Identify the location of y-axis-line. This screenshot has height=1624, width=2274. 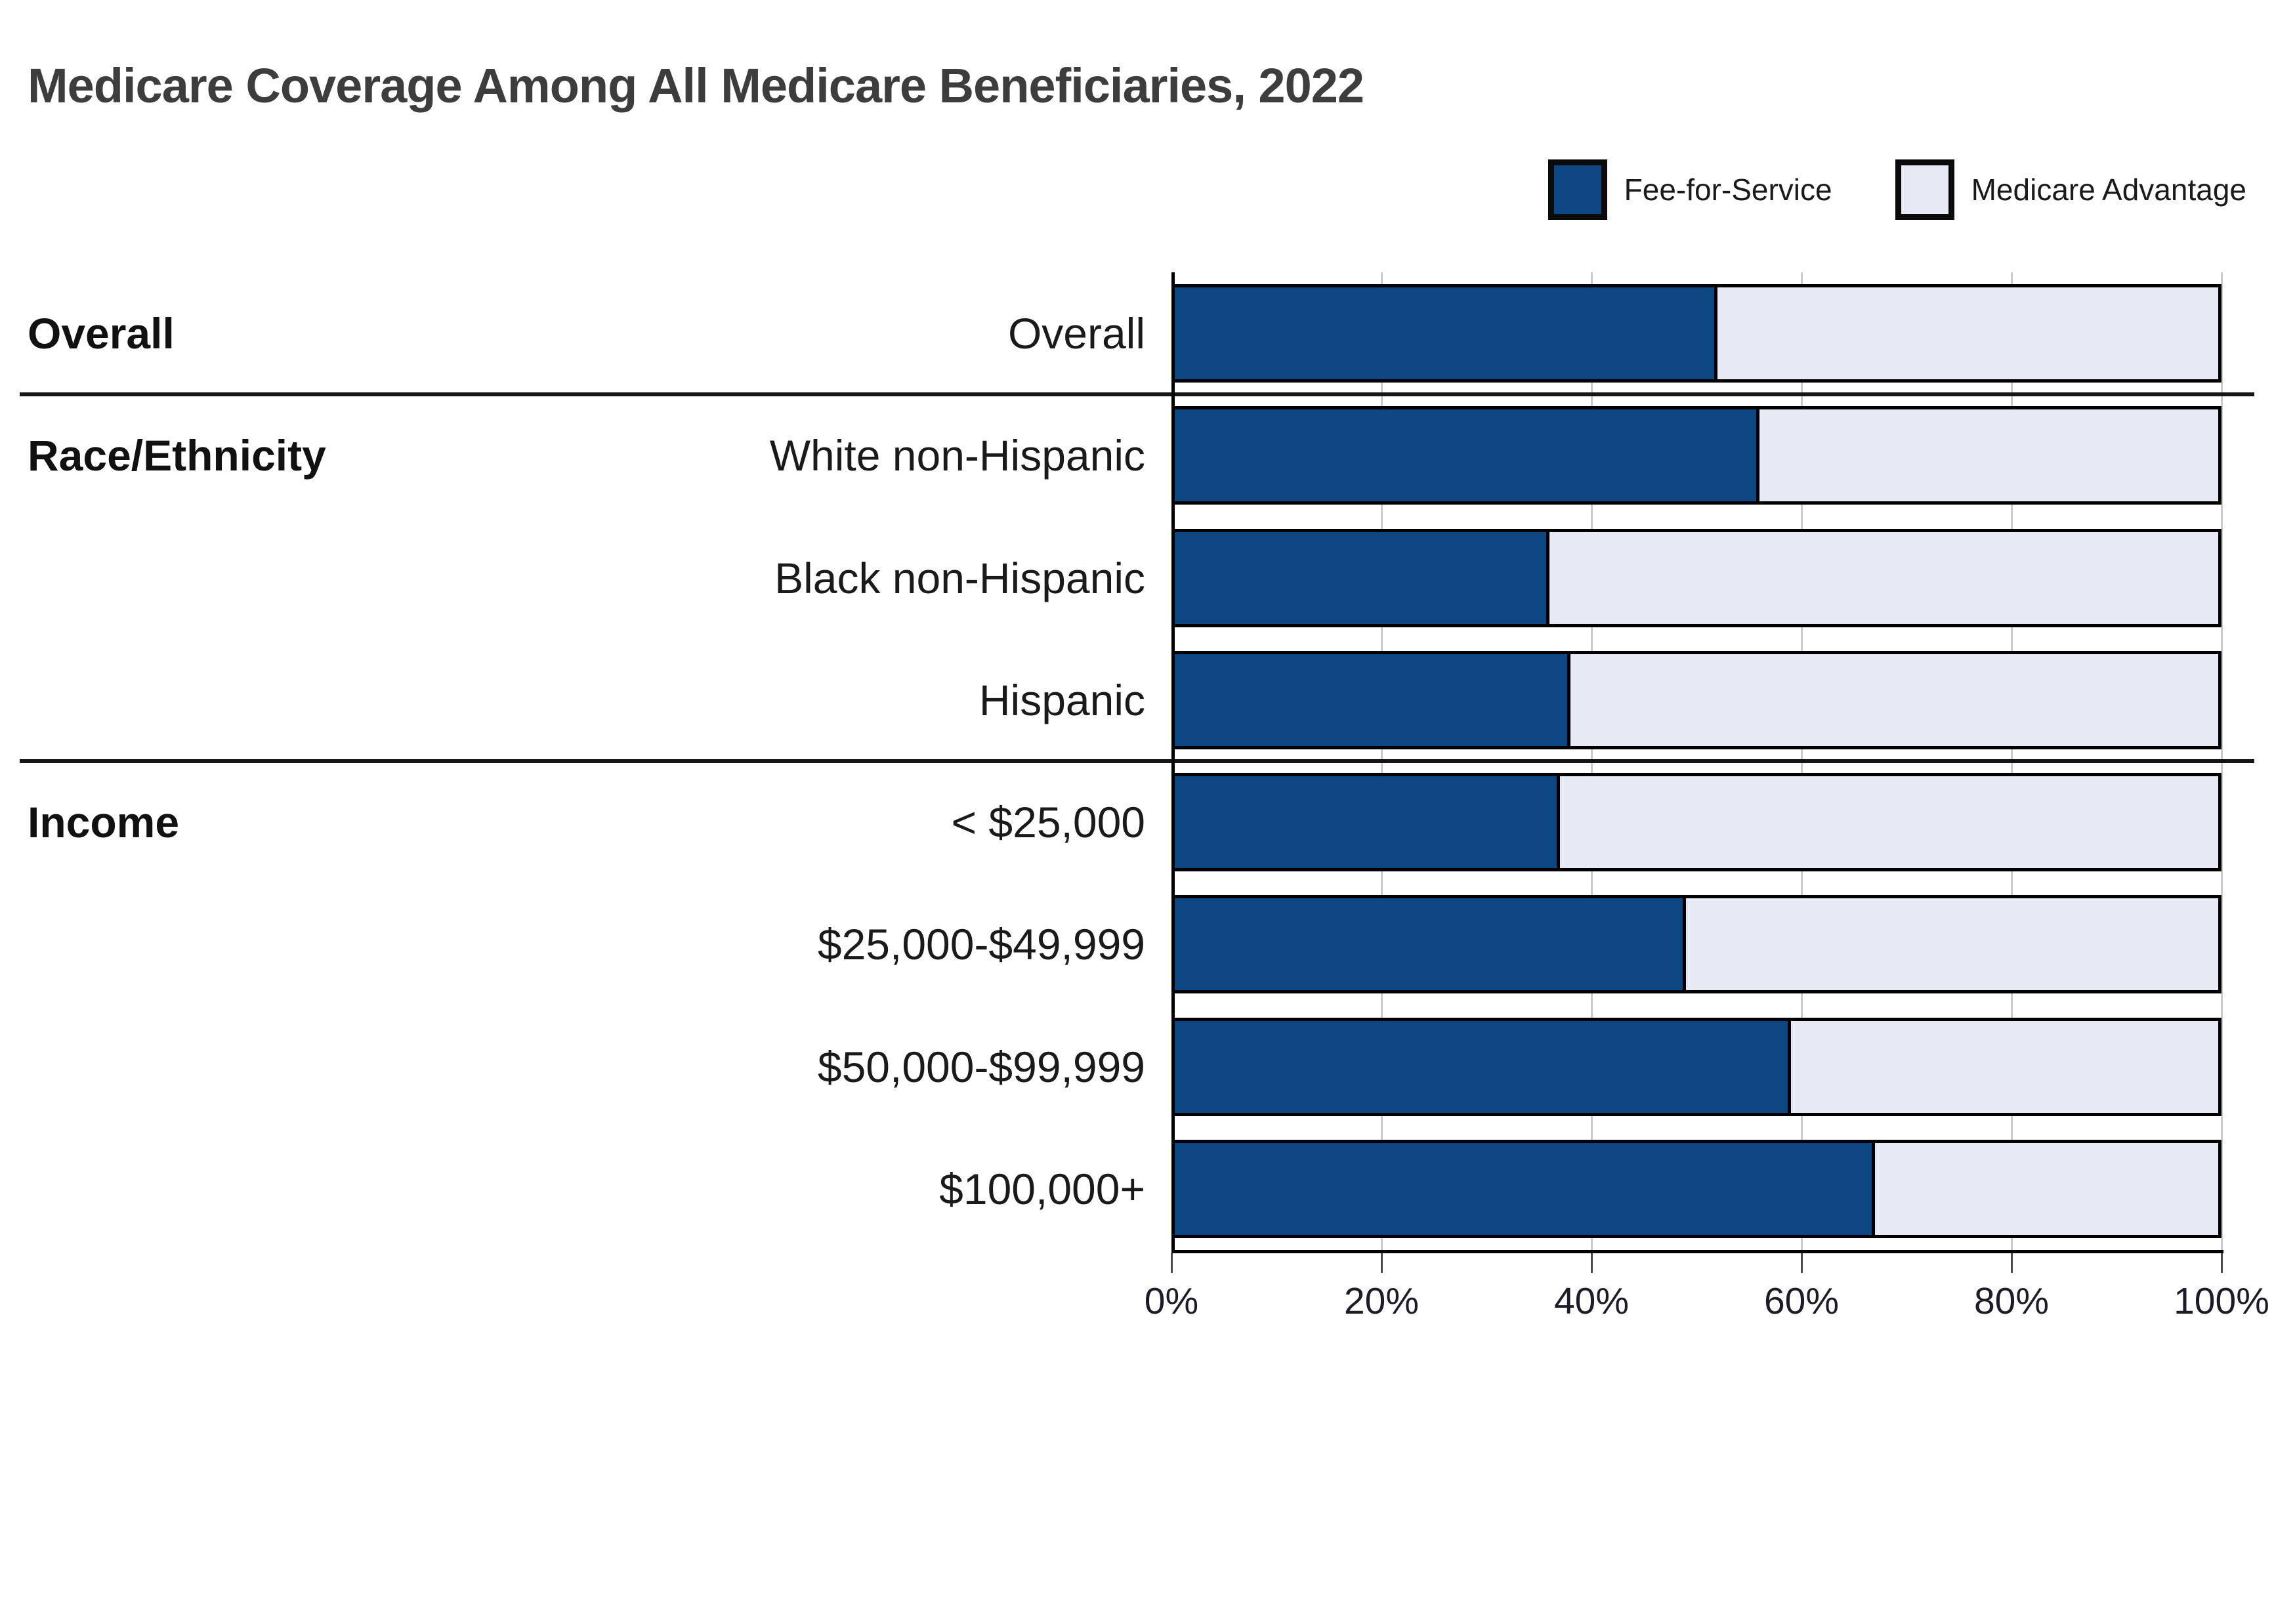
(1173, 762).